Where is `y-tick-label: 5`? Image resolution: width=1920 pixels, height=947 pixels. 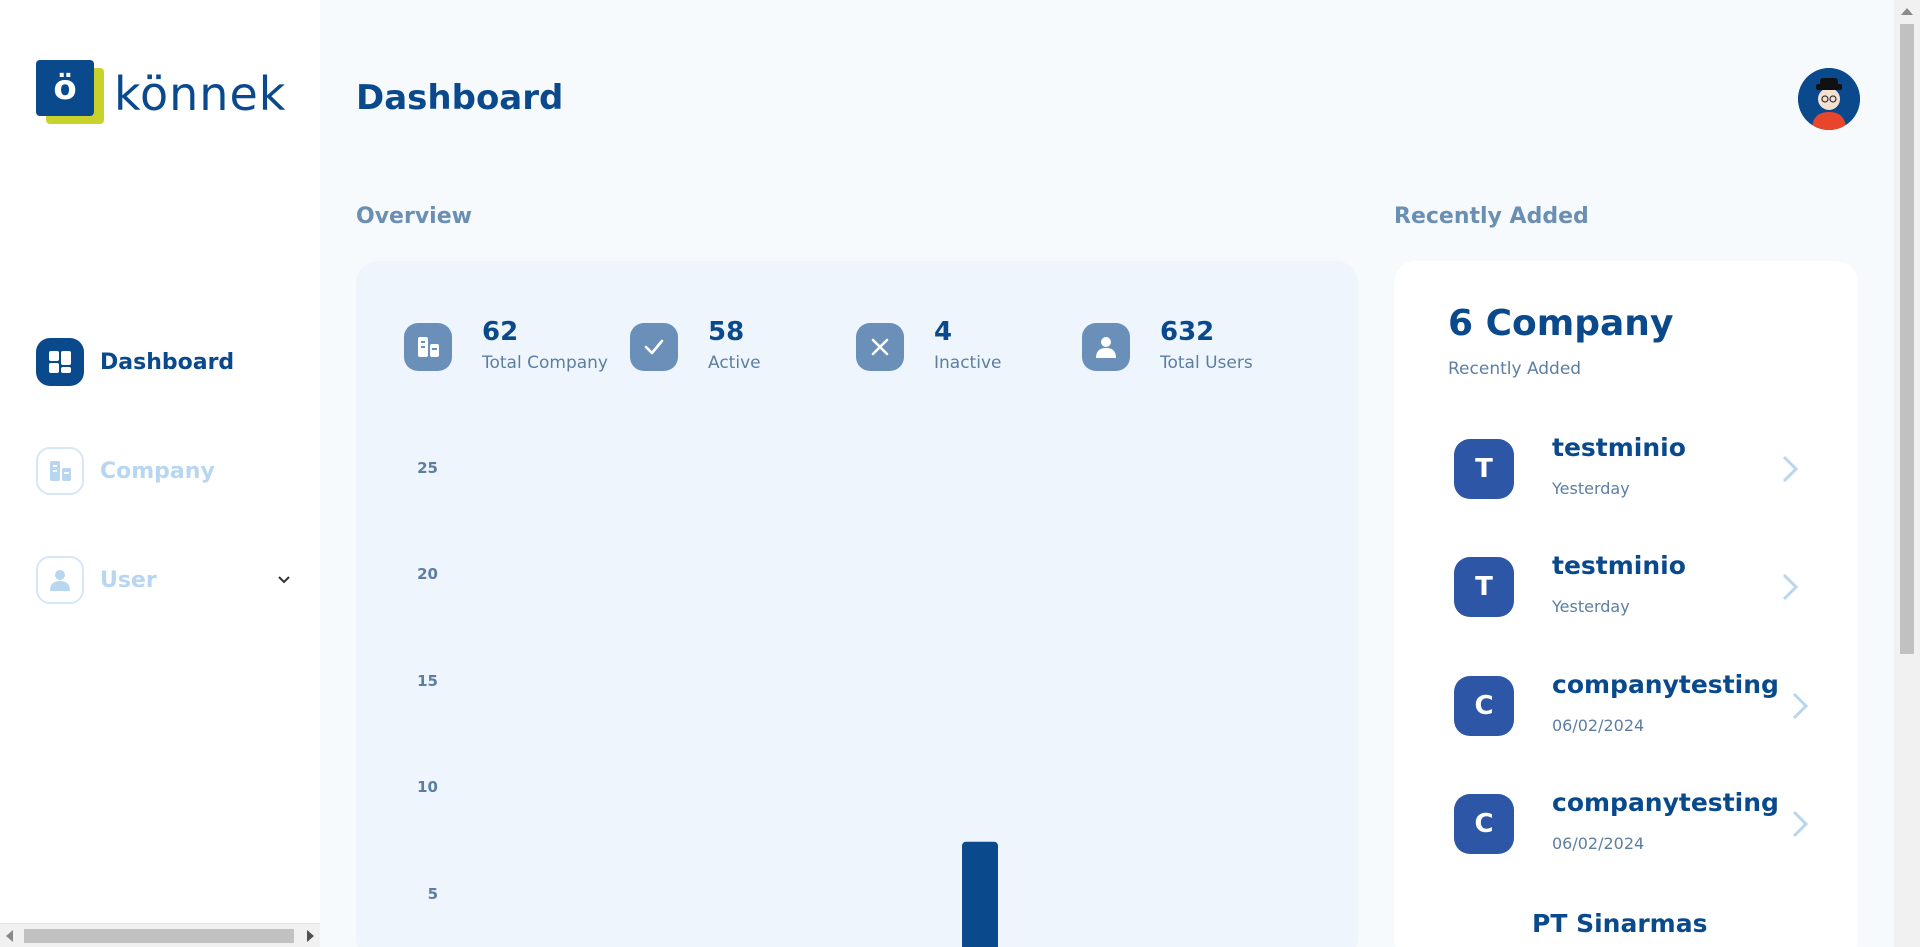
y-tick-label: 5 is located at coordinates (432, 894).